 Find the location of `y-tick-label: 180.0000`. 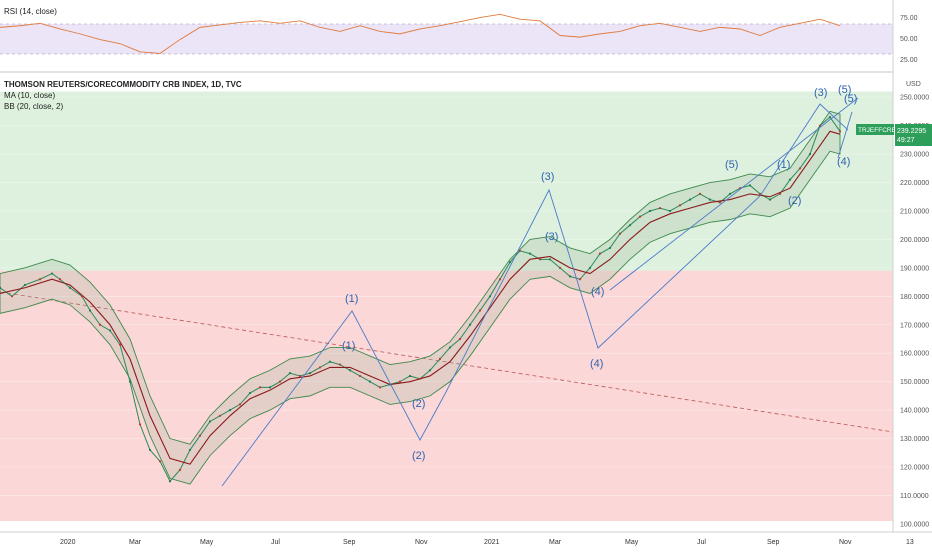

y-tick-label: 180.0000 is located at coordinates (914, 297).